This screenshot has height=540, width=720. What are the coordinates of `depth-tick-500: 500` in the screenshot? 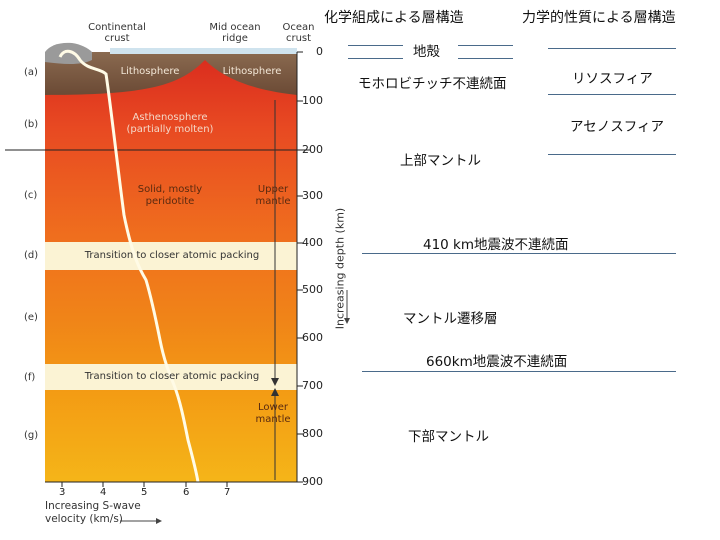 It's located at (312, 289).